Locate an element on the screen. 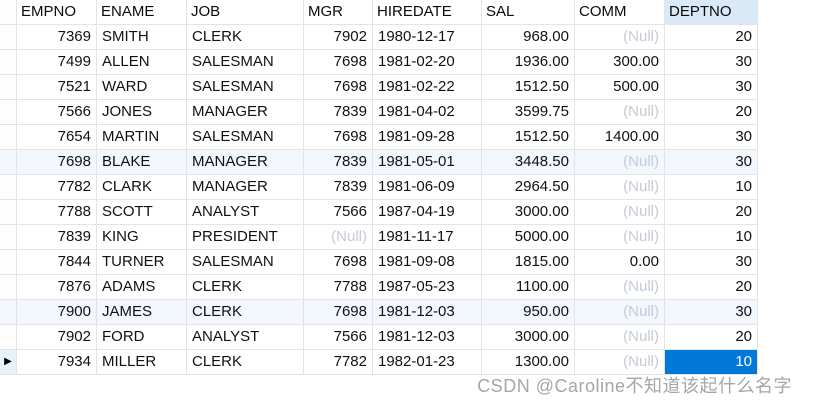 Image resolution: width=825 pixels, height=402 pixels. cell-empno: 7521 is located at coordinates (57, 87).